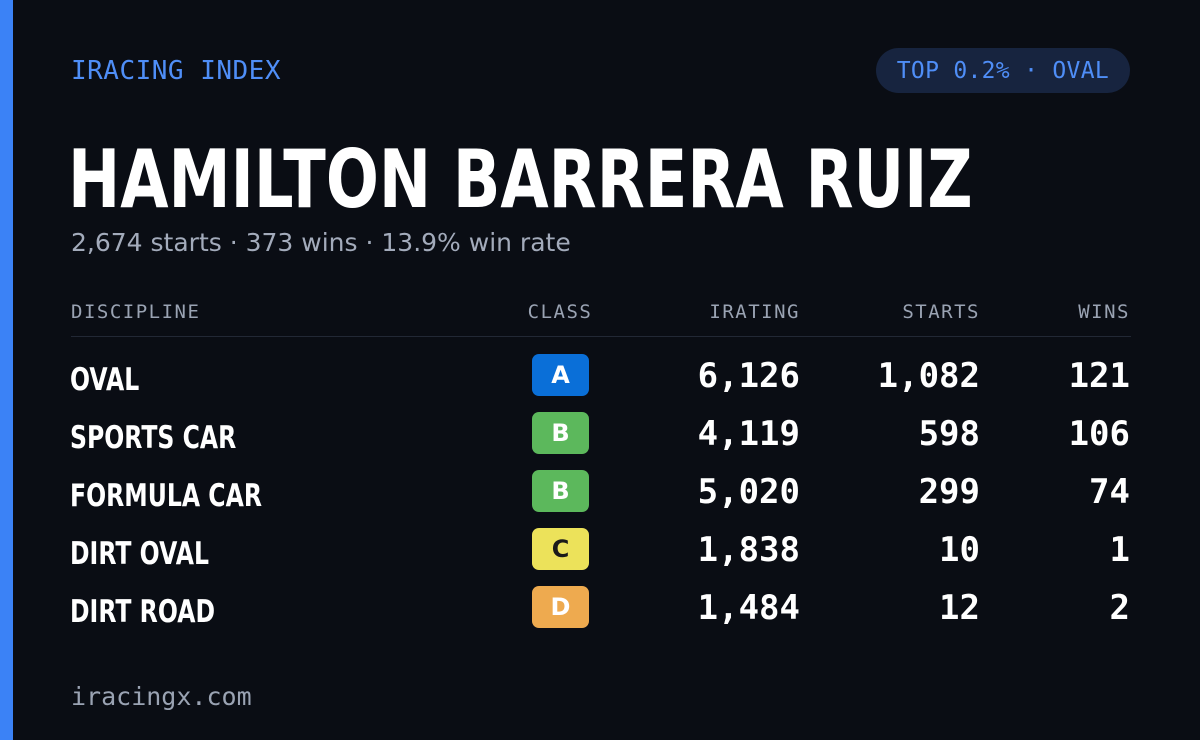 Image resolution: width=1200 pixels, height=740 pixels. I want to click on starts-value: 12, so click(959, 608).